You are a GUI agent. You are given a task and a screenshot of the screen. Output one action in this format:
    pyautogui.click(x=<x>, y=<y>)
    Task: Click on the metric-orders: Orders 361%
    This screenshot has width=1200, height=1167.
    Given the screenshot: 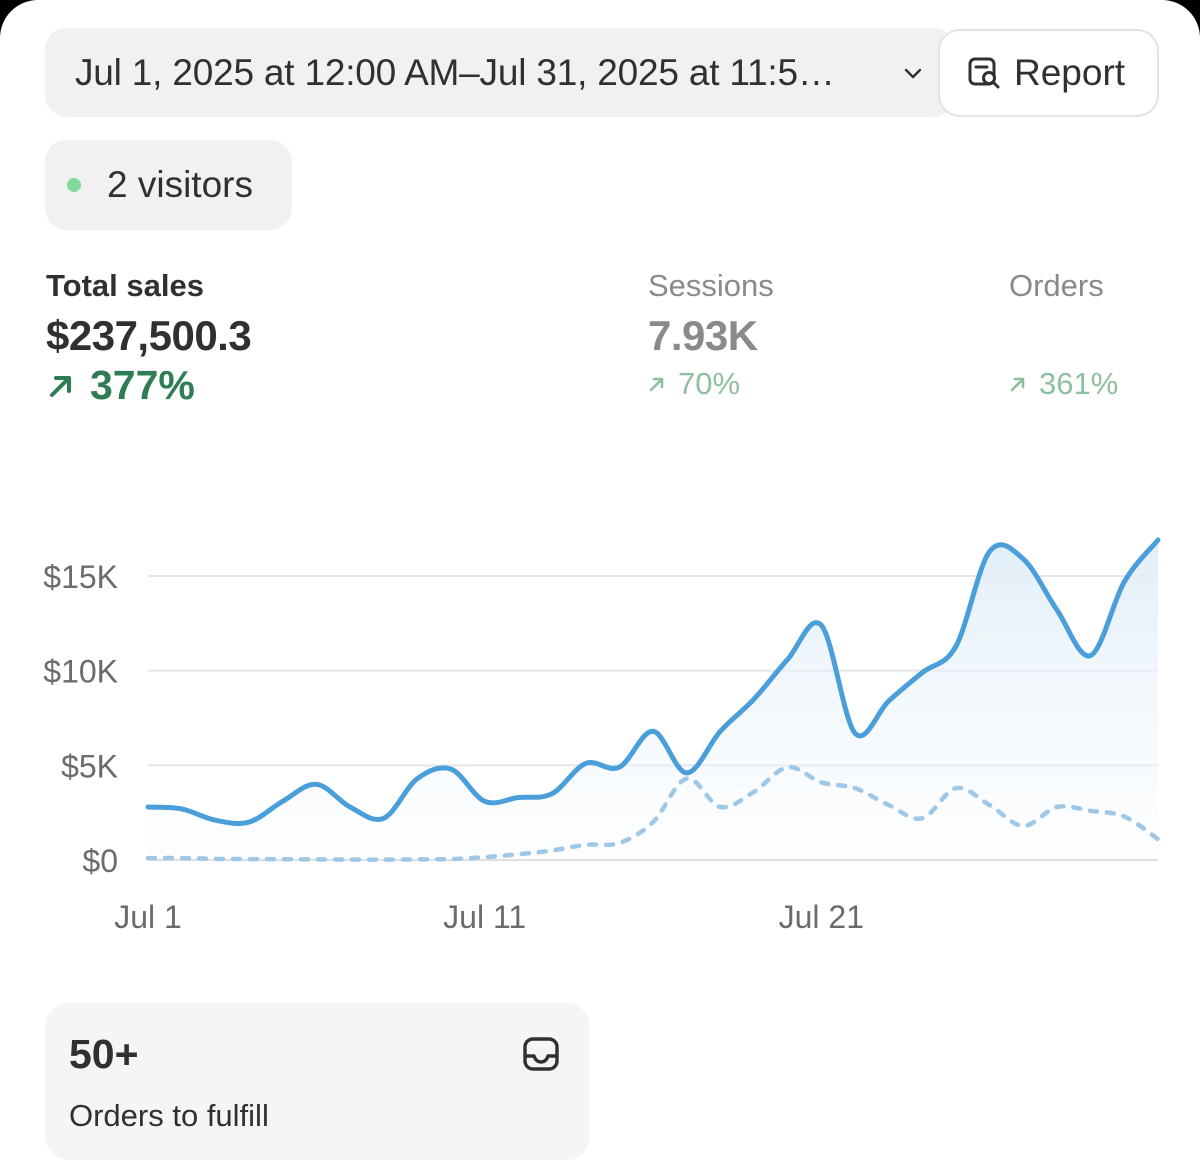 What is the action you would take?
    pyautogui.click(x=1063, y=335)
    